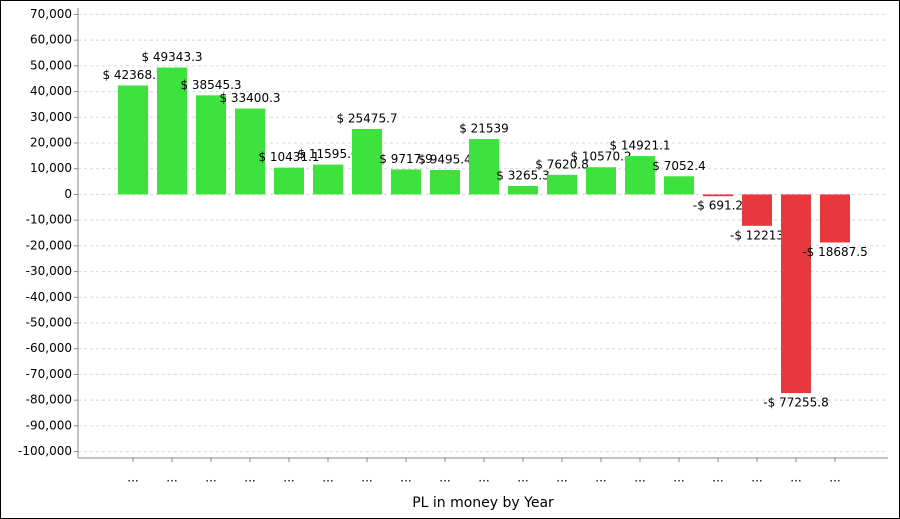 The width and height of the screenshot is (900, 519). I want to click on y-tick-label: 30,000, so click(51, 117).